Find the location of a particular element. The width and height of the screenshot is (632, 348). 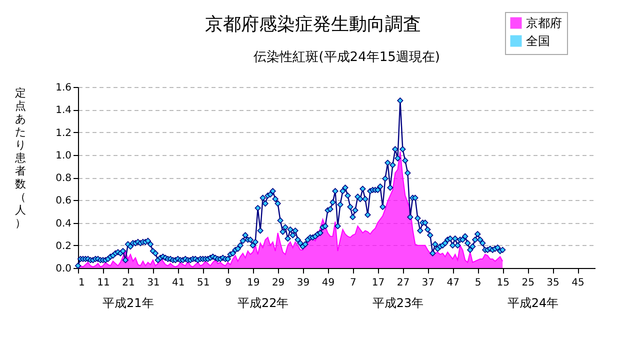

text: 平成23年 is located at coordinates (398, 303).